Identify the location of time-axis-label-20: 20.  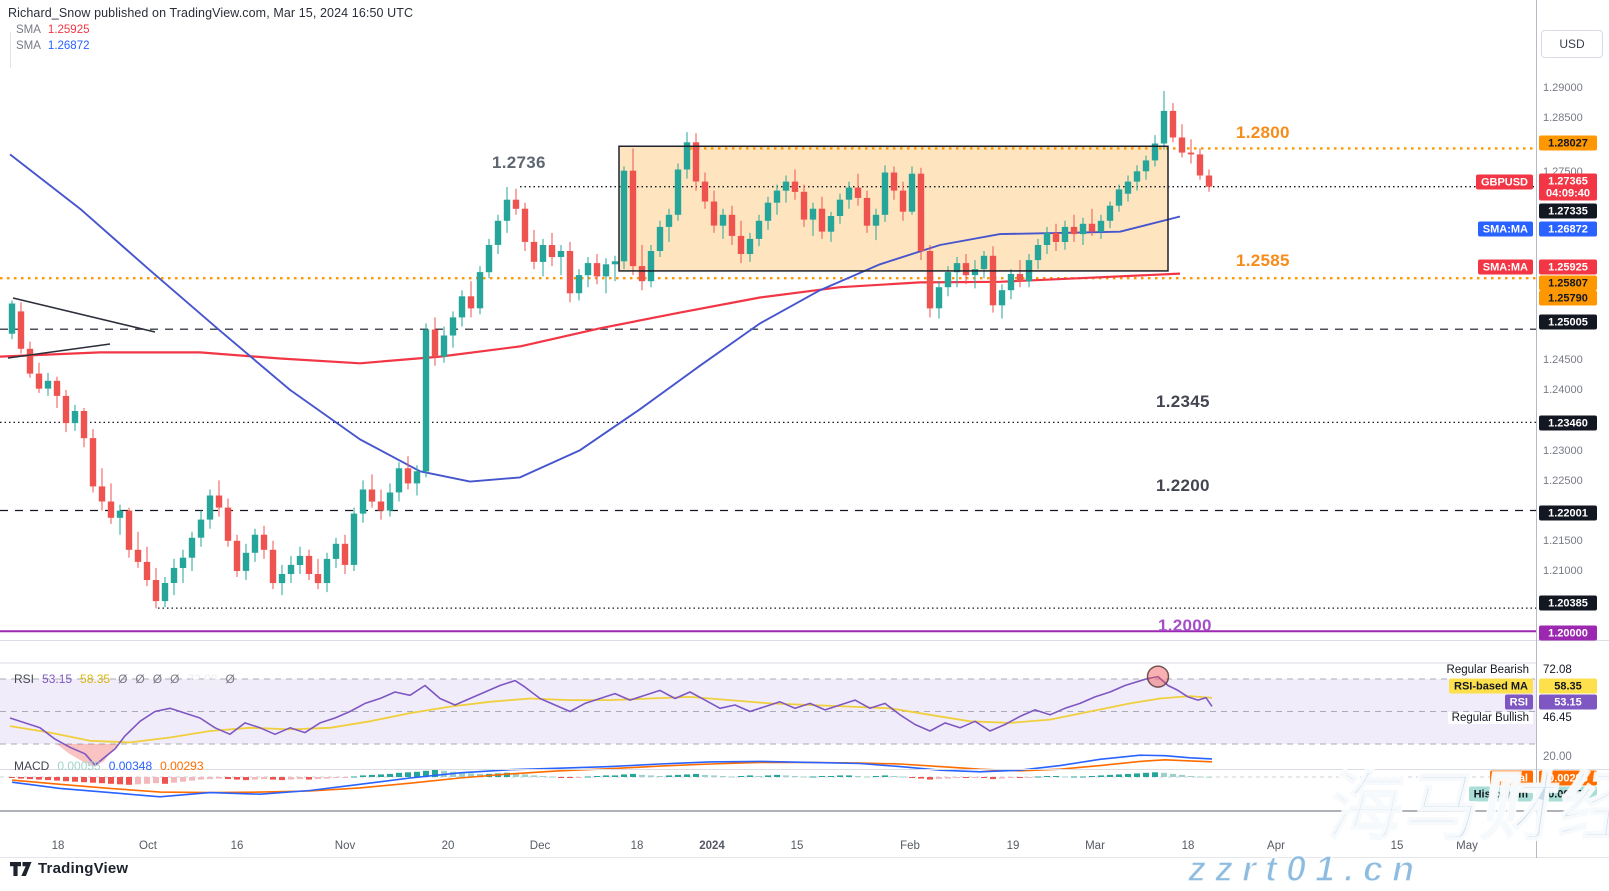
(448, 846).